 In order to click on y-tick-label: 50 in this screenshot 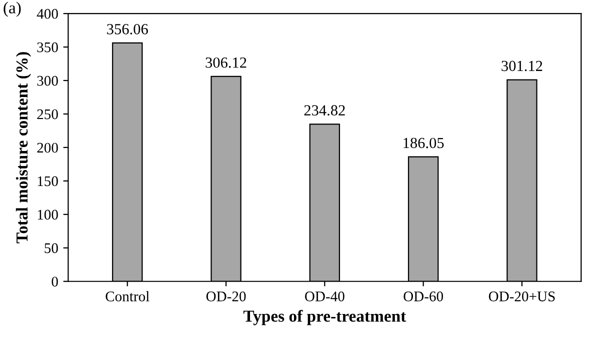, I will do `click(51, 248)`.